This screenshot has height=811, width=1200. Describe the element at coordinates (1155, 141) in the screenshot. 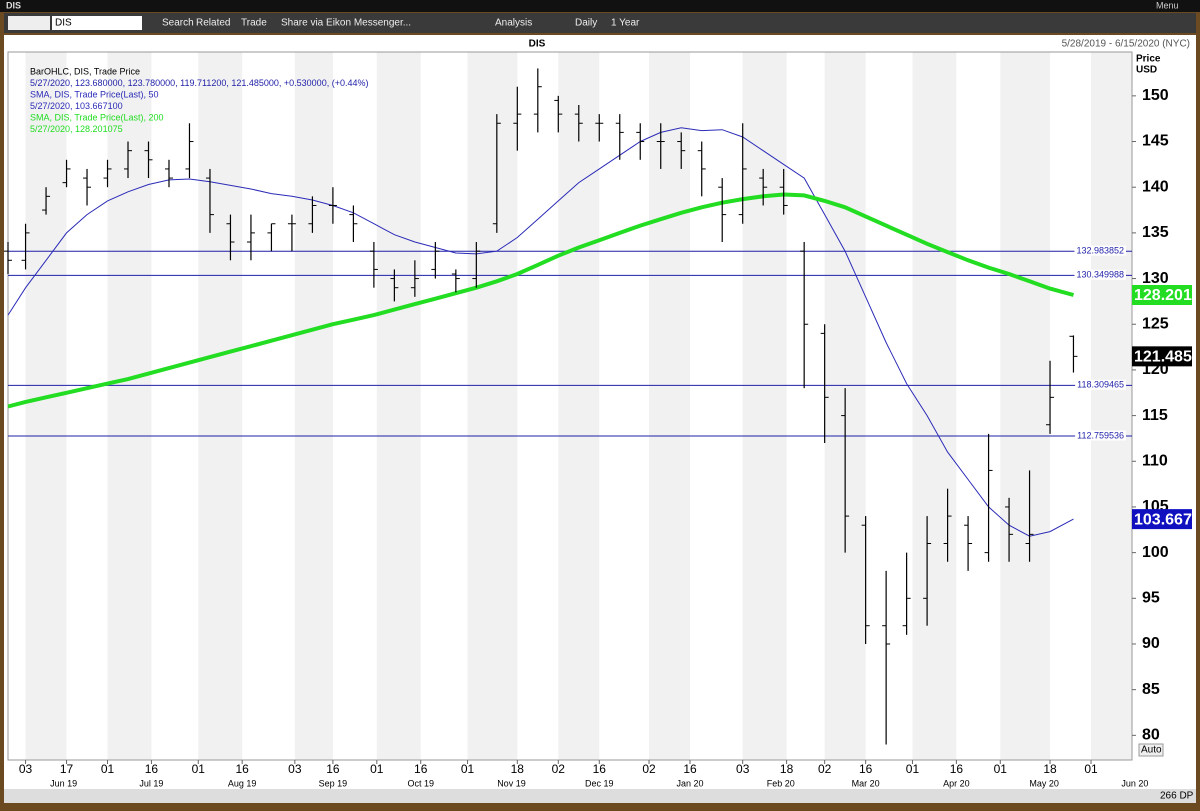

I see `y-tick-label: 145` at that location.